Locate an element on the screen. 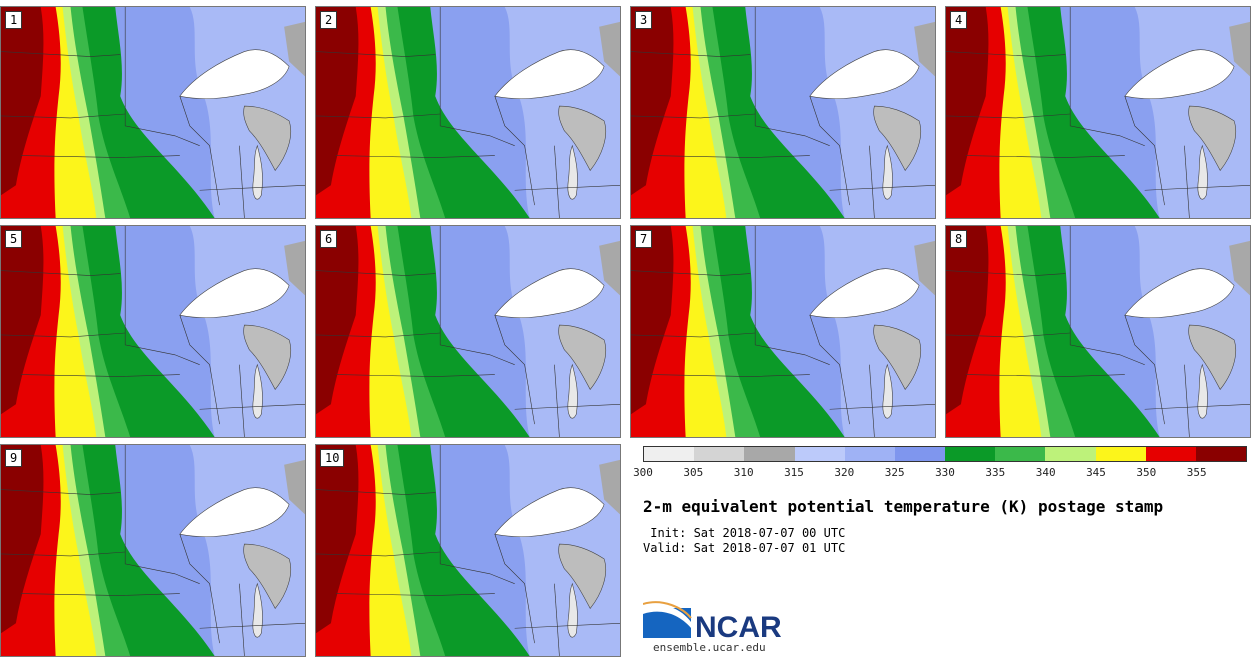 The width and height of the screenshot is (1260, 657). member-number: 8 is located at coordinates (959, 239).